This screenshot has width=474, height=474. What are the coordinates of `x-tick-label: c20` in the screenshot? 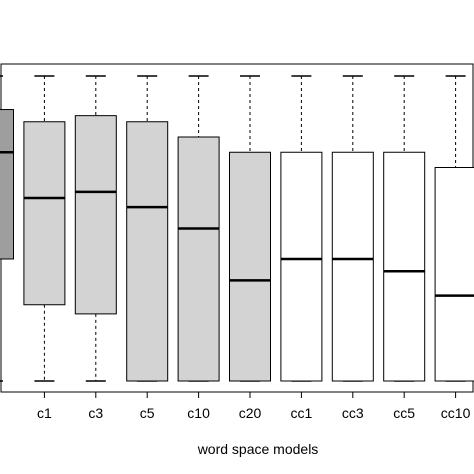 It's located at (250, 413).